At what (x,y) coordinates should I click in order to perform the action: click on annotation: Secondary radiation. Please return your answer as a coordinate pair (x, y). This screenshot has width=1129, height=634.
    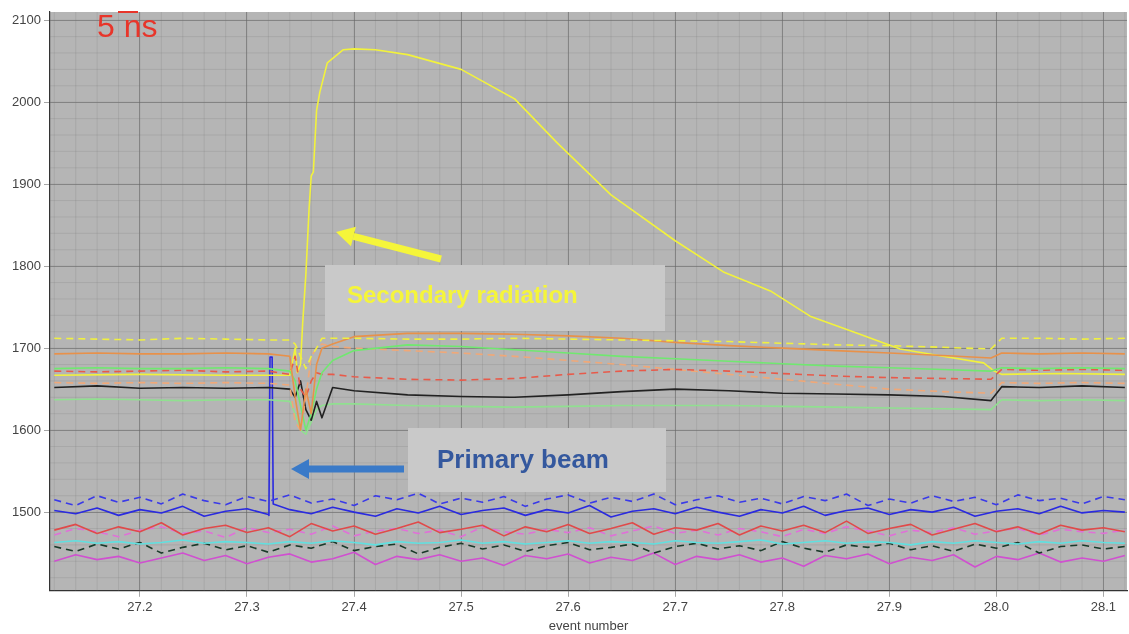
    Looking at the image, I should click on (462, 295).